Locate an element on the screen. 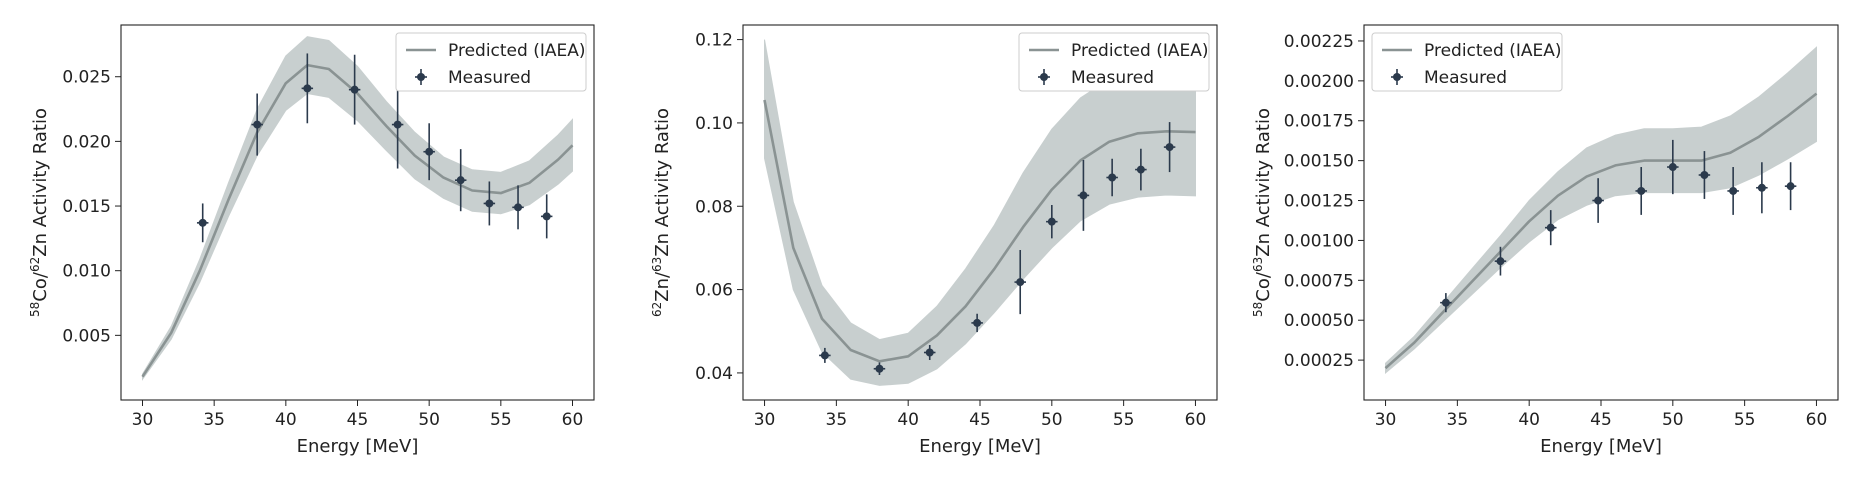 Image resolution: width=1853 pixels, height=480 pixels. y-tick-label: 0.06 is located at coordinates (714, 291).